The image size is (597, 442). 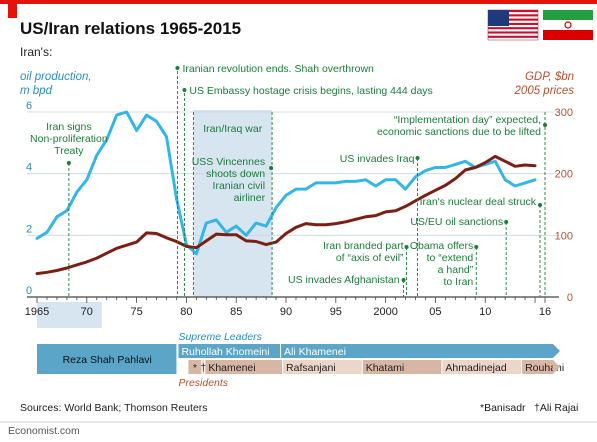 I want to click on annotation-afghanistan-dot, so click(x=403, y=280).